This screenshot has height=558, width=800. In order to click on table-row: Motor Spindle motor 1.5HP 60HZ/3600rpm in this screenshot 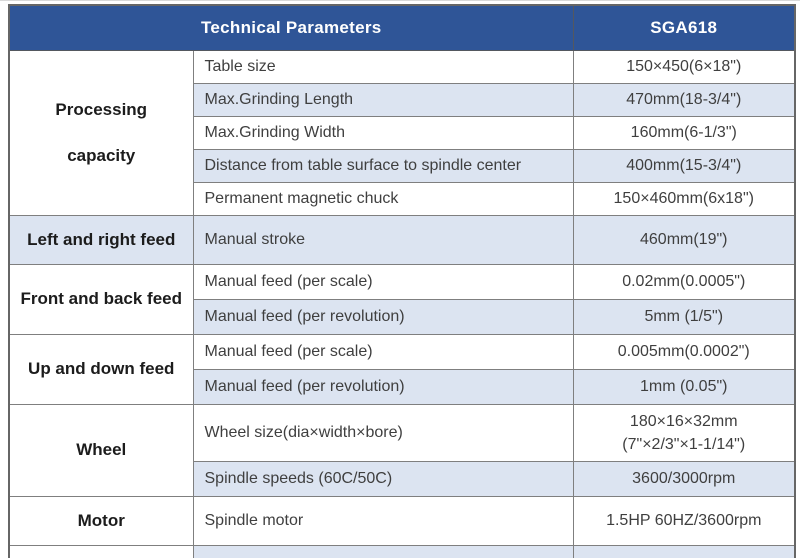, I will do `click(402, 520)`.